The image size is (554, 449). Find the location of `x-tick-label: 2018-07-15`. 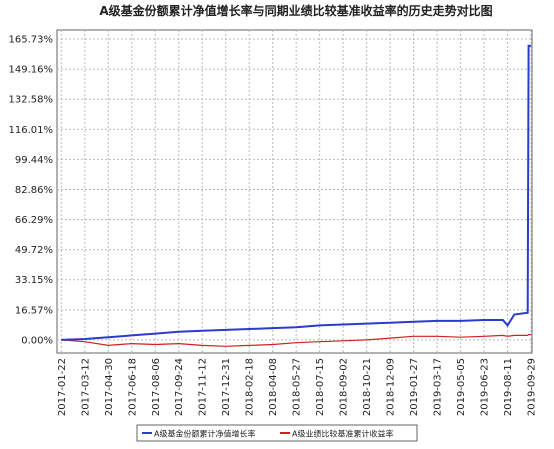

x-tick-label: 2018-07-15 is located at coordinates (320, 387).